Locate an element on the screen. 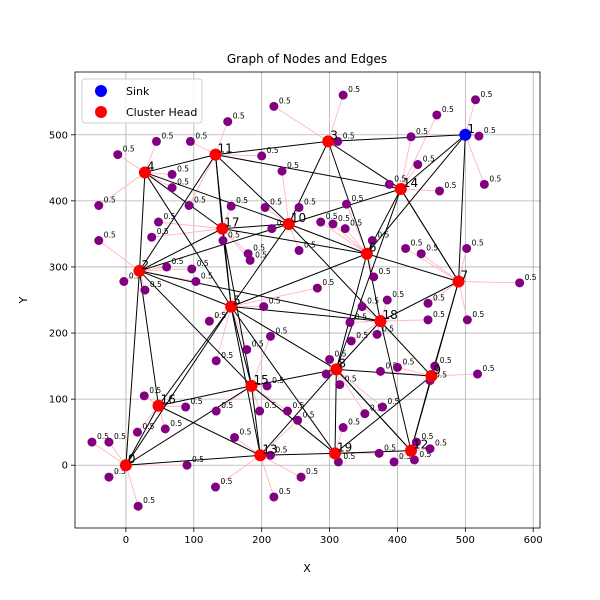 Image resolution: width=600 pixels, height=600 pixels. y-tick-label: 0 is located at coordinates (65, 466).